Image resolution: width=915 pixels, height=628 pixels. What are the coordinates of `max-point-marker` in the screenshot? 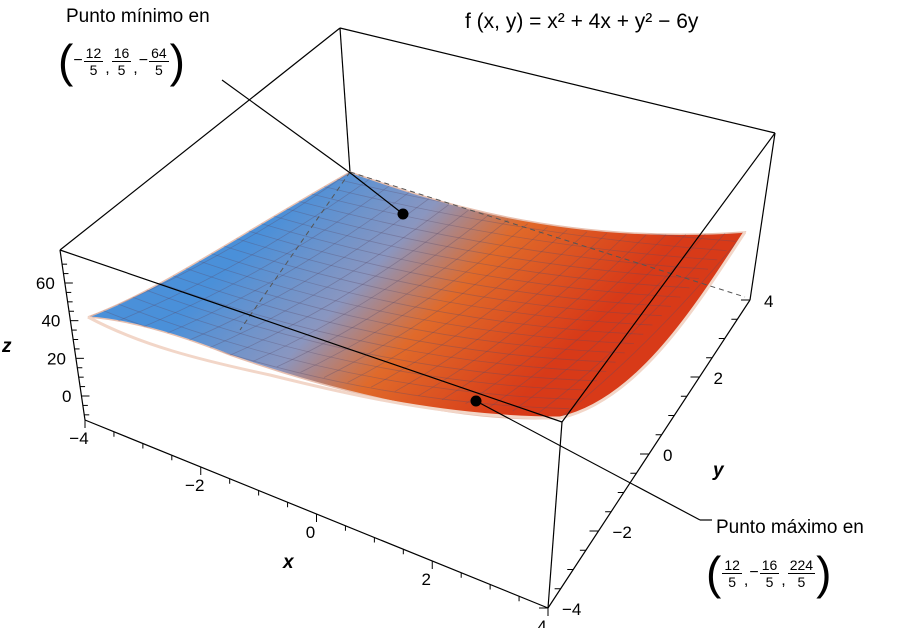 It's located at (476, 401).